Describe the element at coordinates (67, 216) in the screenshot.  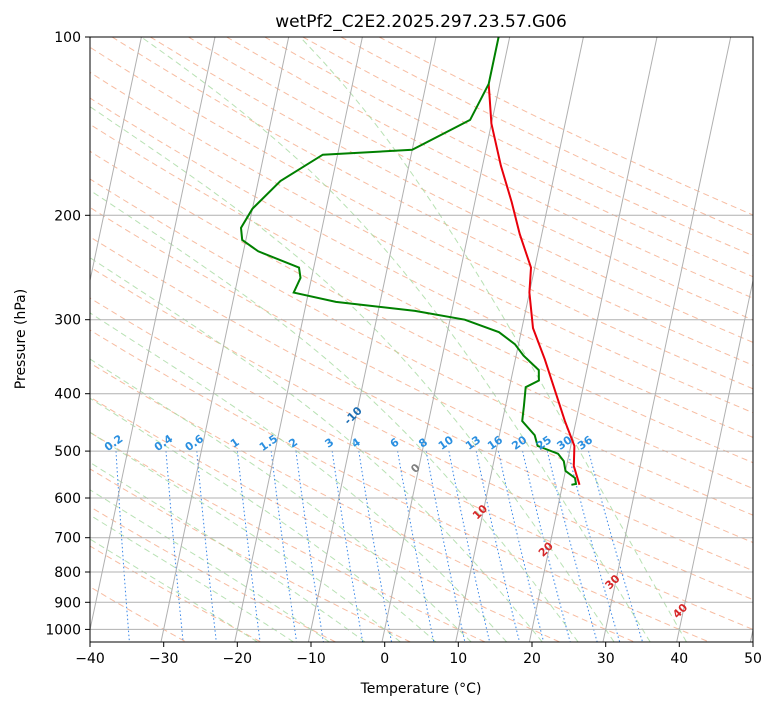
I see `y-tick-label: 200` at that location.